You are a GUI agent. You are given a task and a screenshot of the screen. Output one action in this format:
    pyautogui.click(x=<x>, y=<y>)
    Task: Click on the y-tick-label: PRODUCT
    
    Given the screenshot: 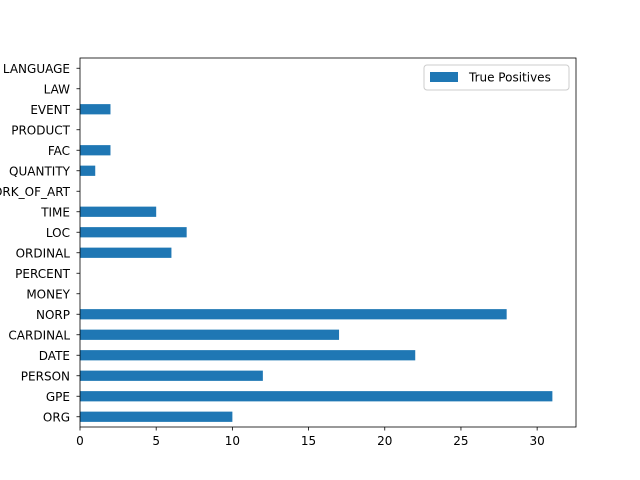 What is the action you would take?
    pyautogui.click(x=40, y=130)
    